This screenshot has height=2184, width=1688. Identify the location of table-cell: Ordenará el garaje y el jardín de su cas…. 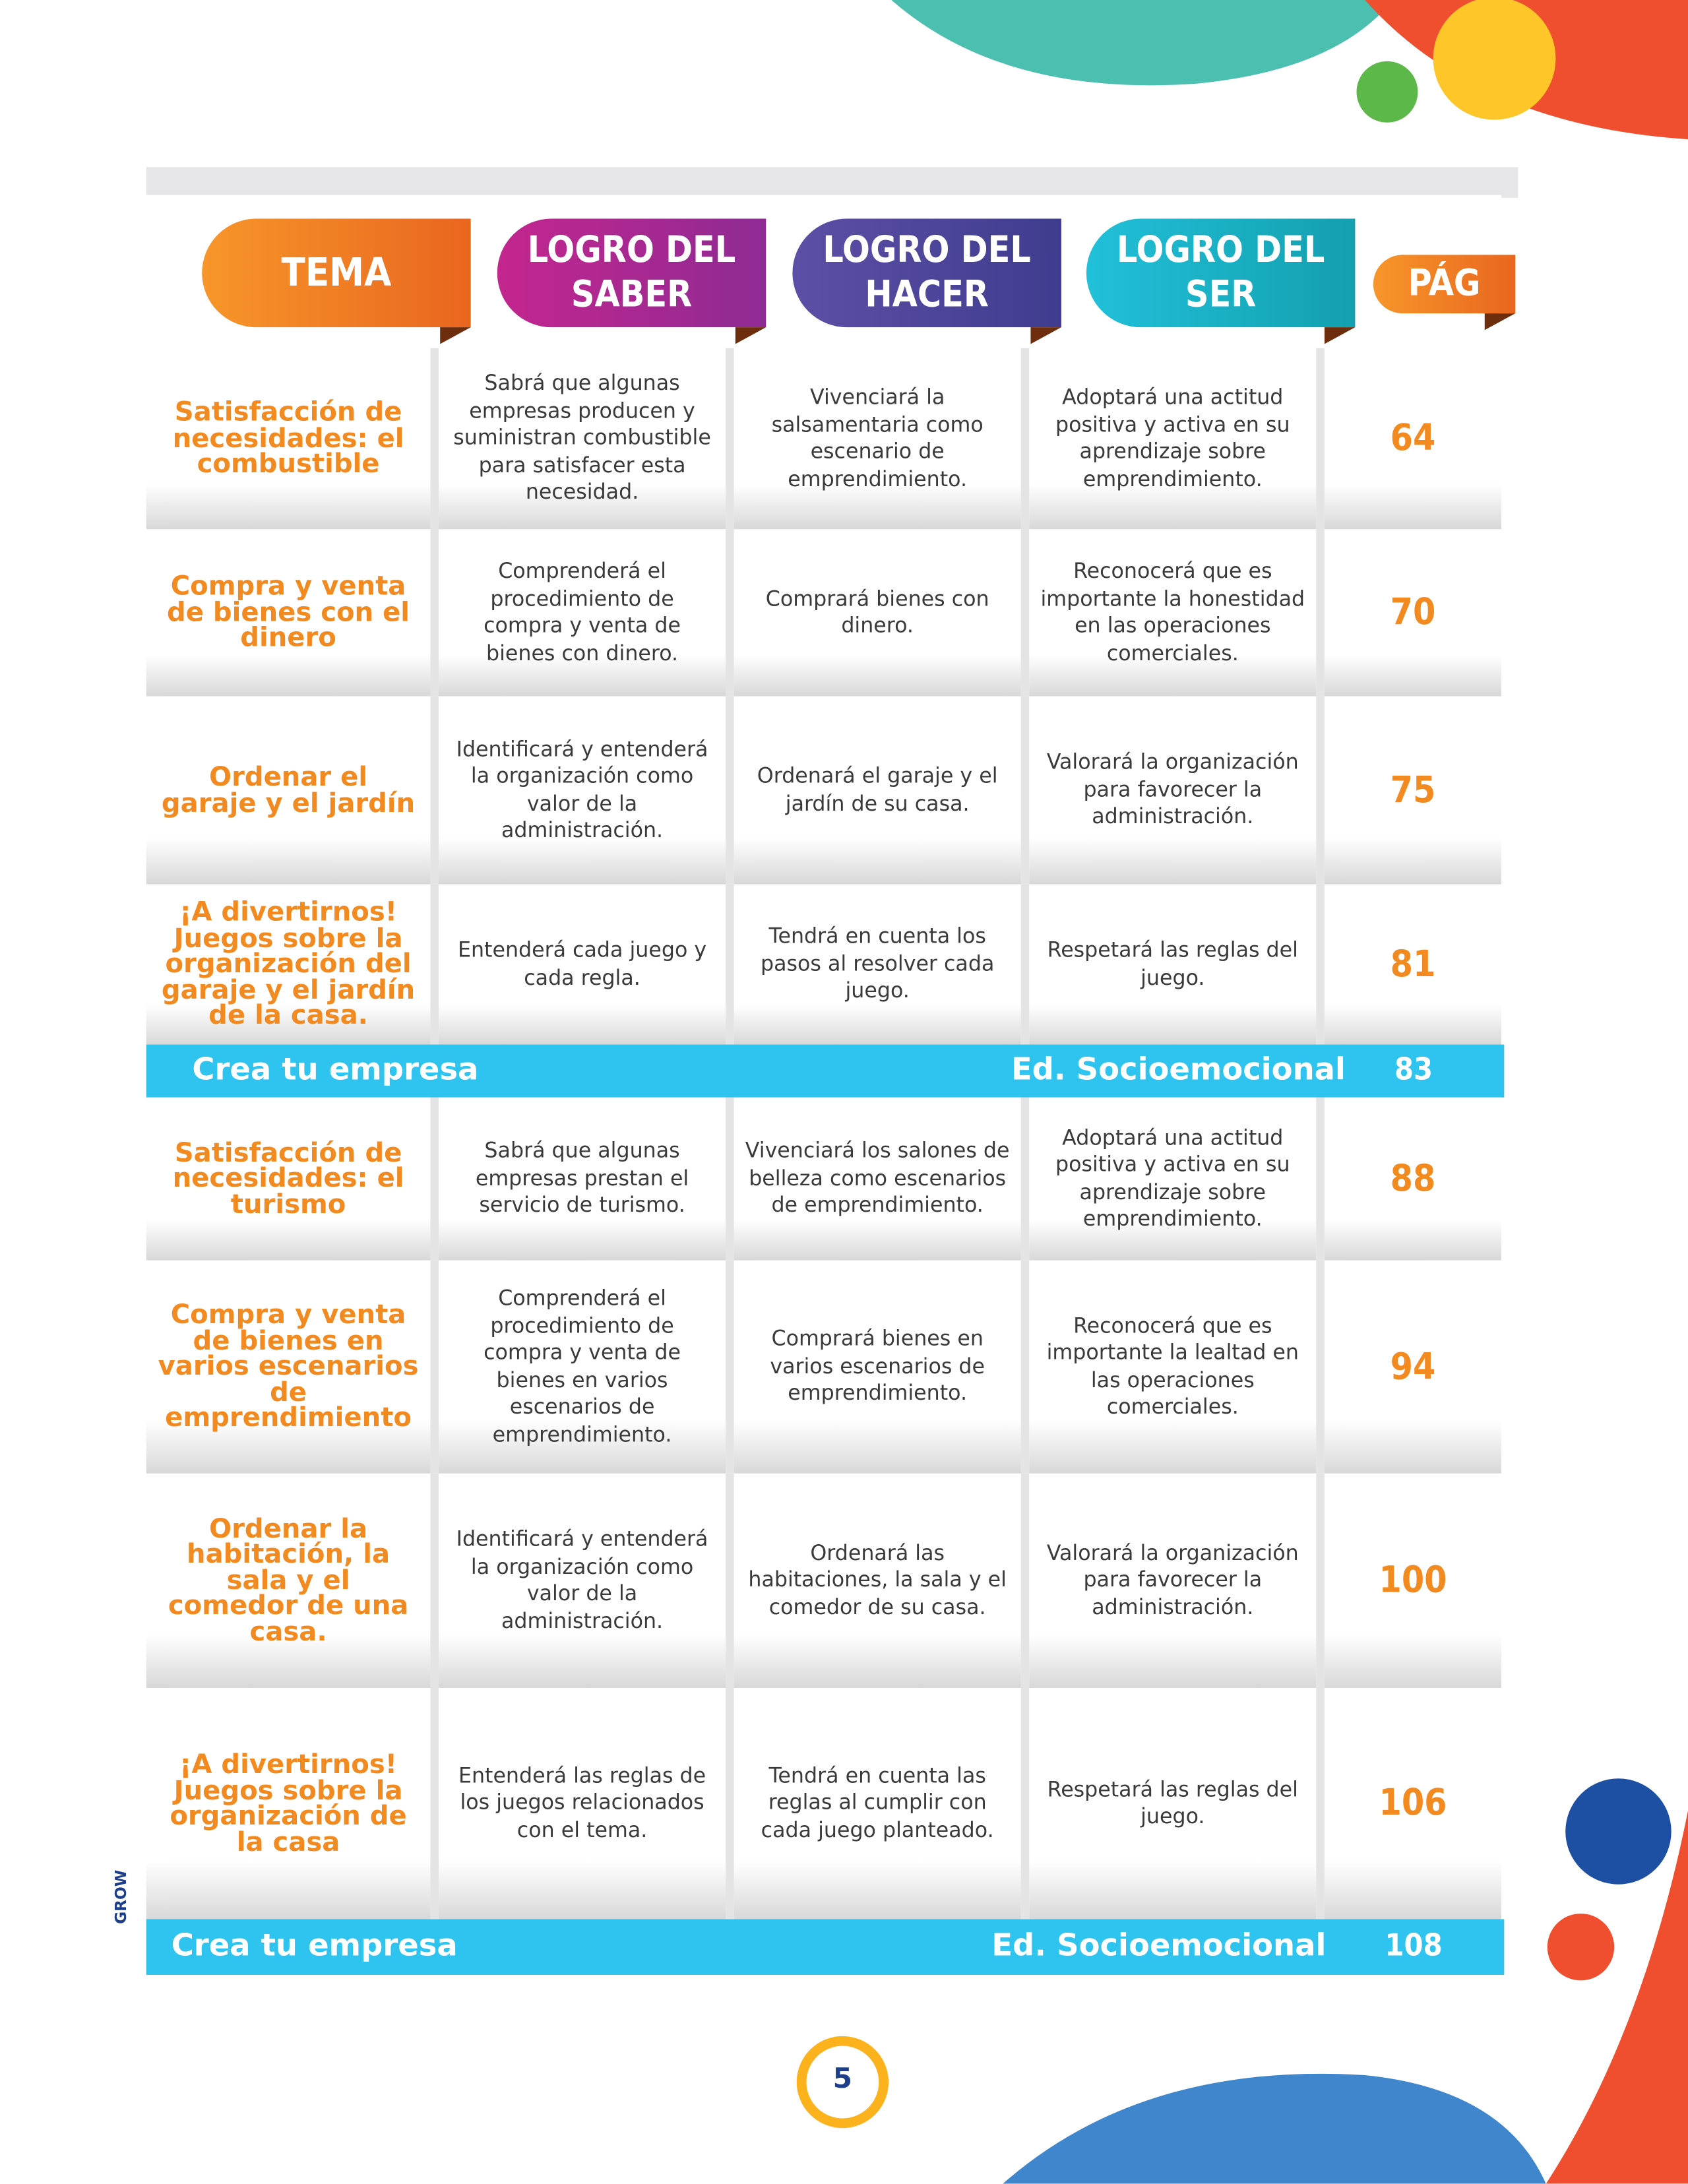
(882, 791).